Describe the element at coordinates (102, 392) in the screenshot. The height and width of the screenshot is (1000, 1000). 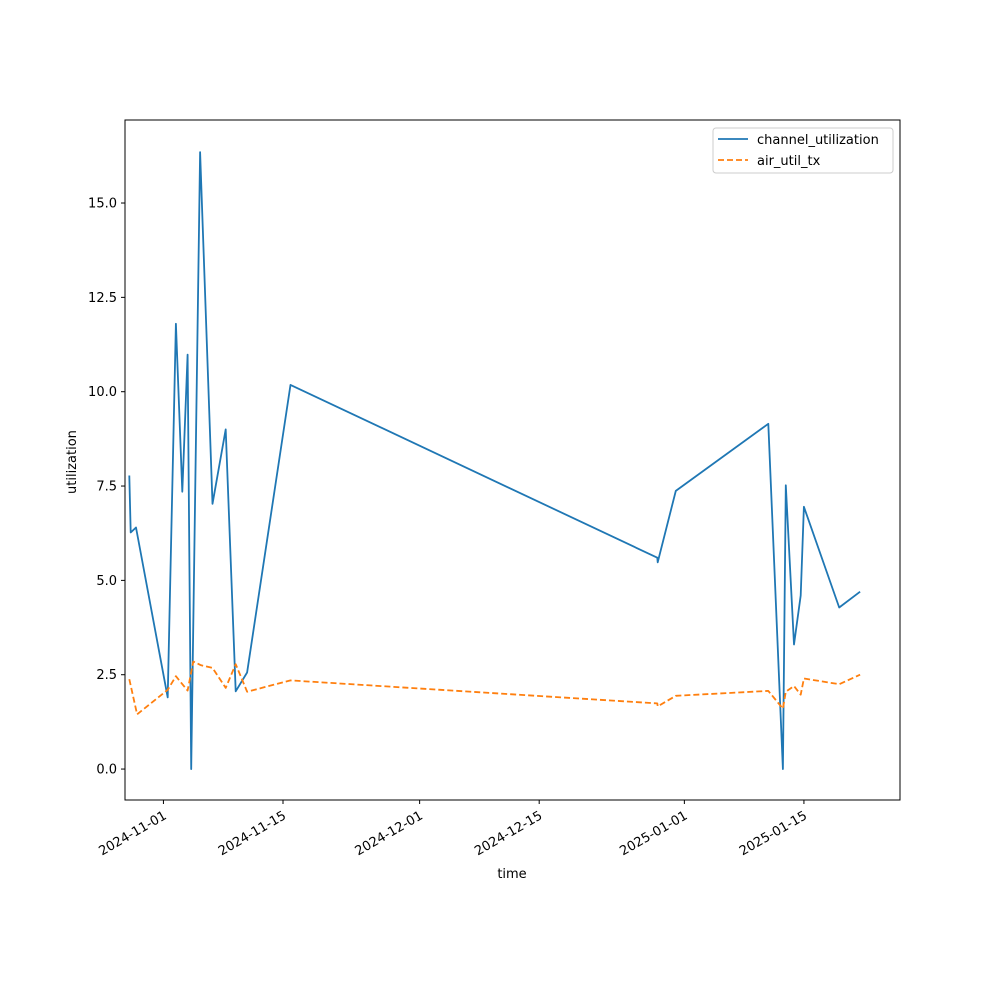
I see `y-tick-label: 10.0` at that location.